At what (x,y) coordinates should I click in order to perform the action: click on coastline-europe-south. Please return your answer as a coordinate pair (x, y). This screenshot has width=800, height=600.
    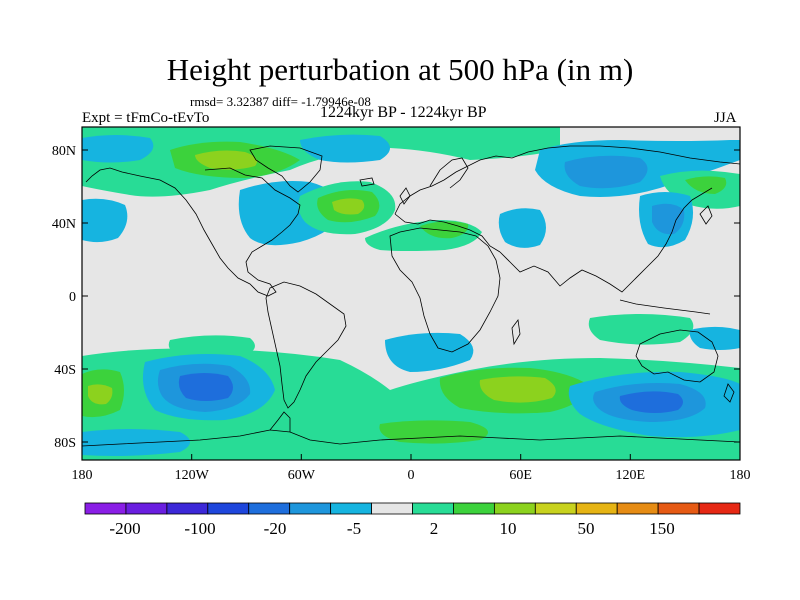
    Looking at the image, I should click on (447, 233).